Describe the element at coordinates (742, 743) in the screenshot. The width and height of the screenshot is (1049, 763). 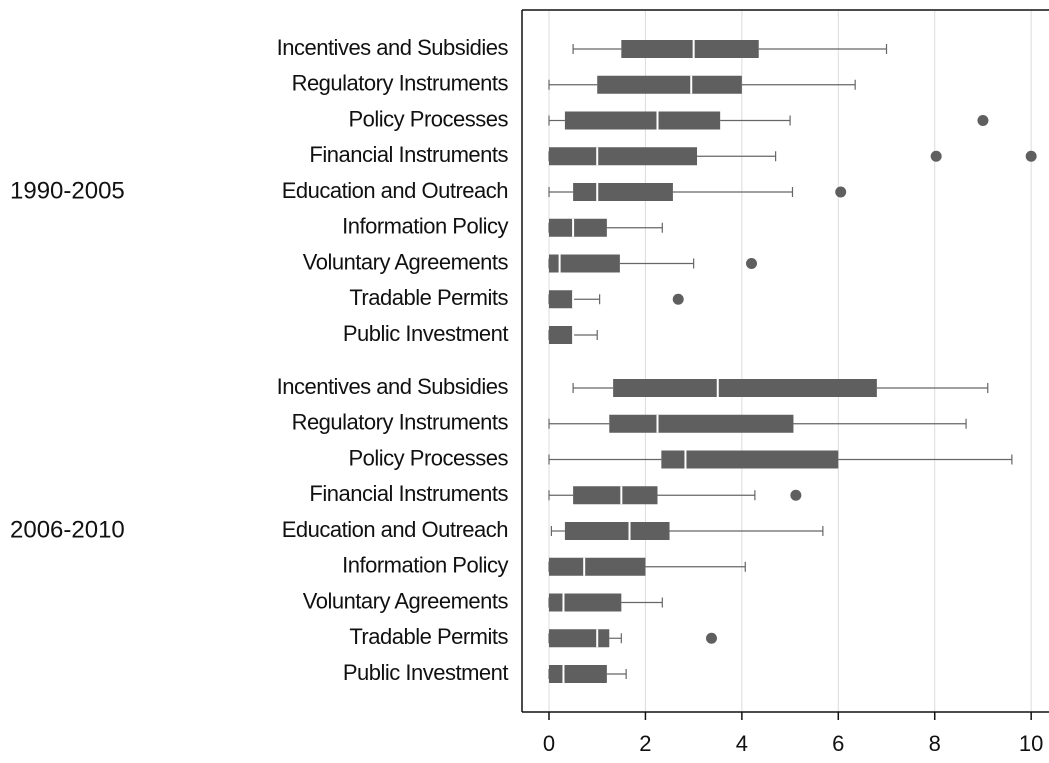
I see `x-tick-label: 4` at that location.